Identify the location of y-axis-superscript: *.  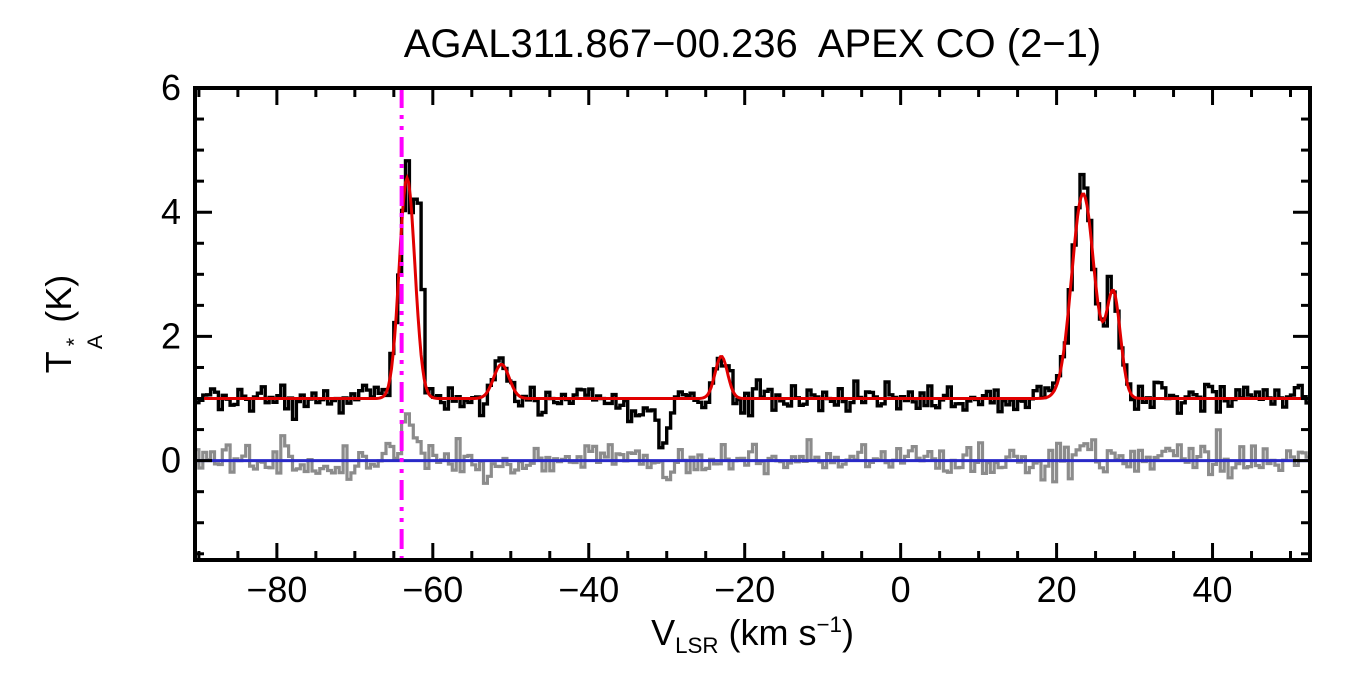
(73, 342).